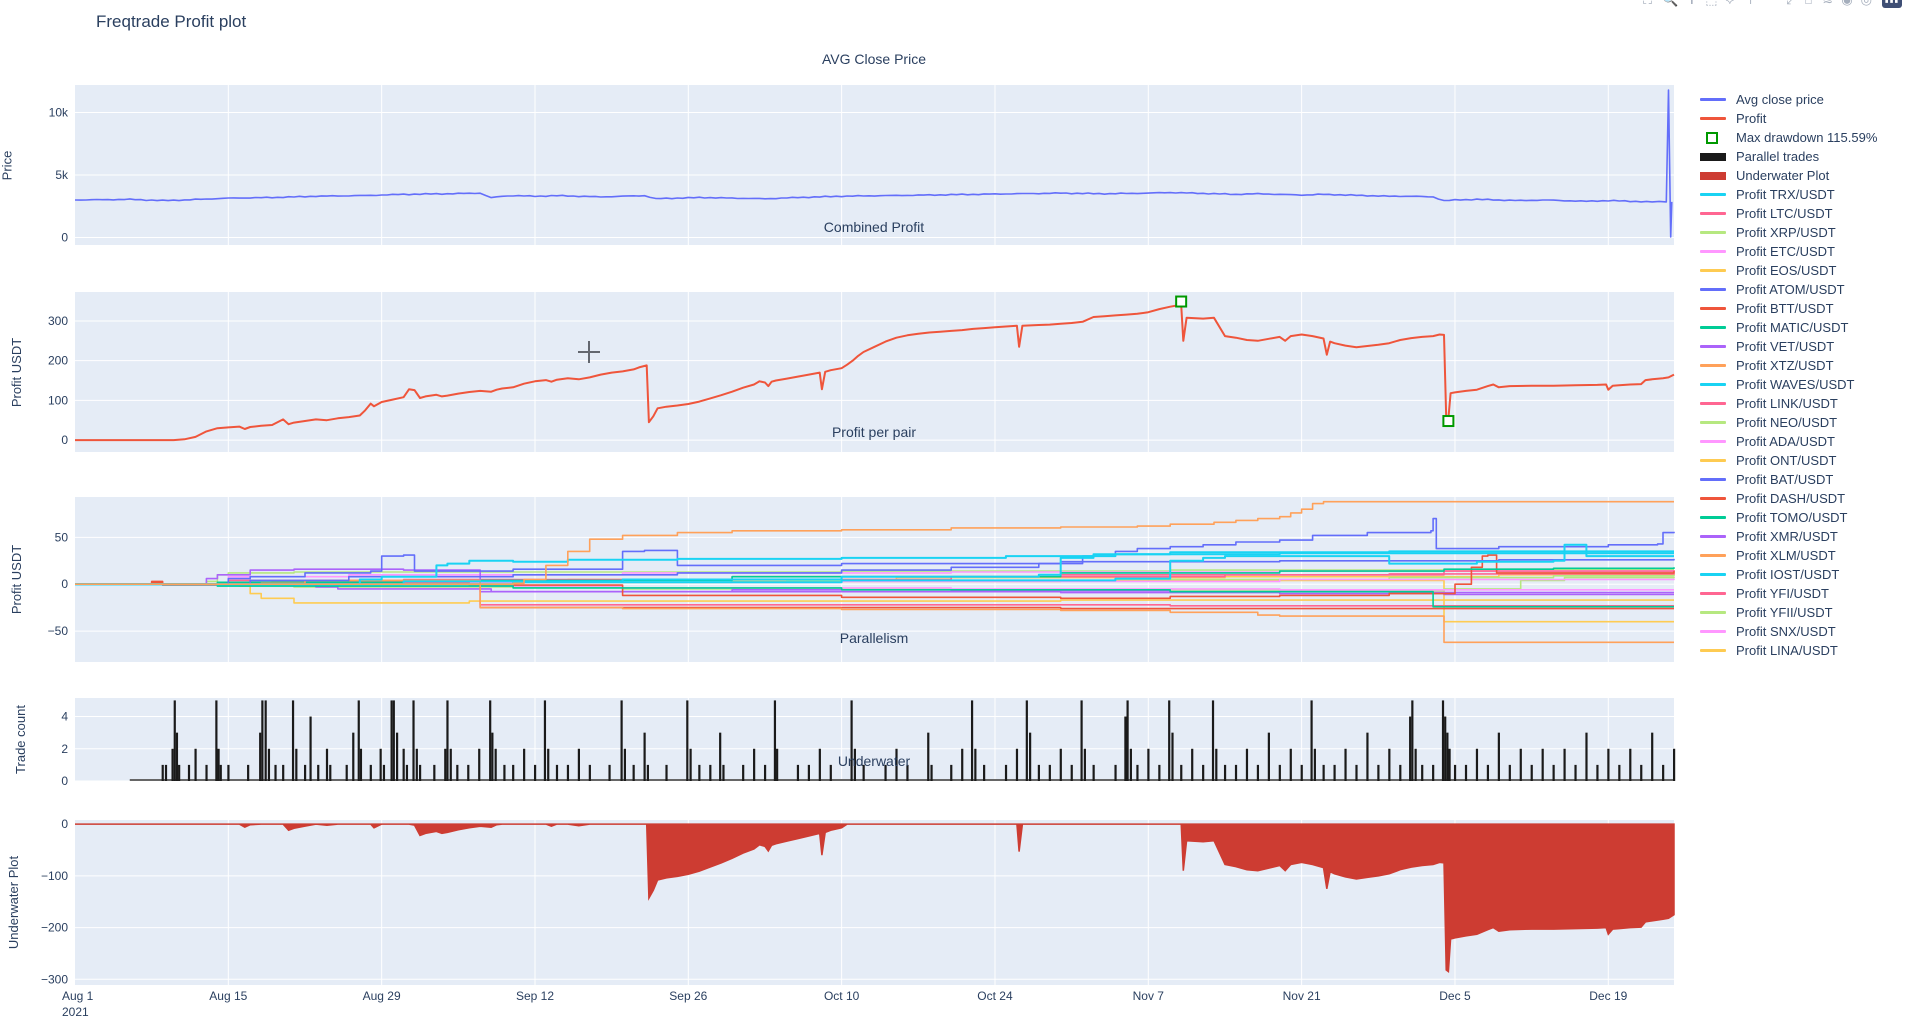  I want to click on legend-item-profit-iost-usdt: Profit IOST/USDT, so click(1788, 574).